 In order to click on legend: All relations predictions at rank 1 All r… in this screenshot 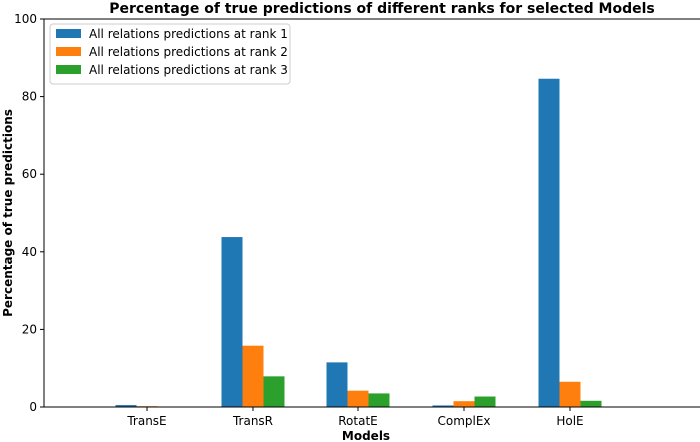, I will do `click(170, 54)`.